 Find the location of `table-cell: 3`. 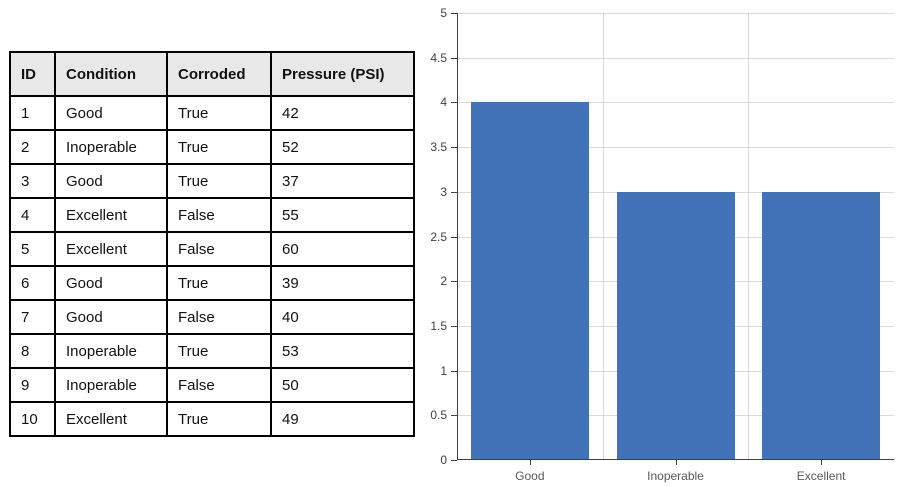

table-cell: 3 is located at coordinates (32, 181).